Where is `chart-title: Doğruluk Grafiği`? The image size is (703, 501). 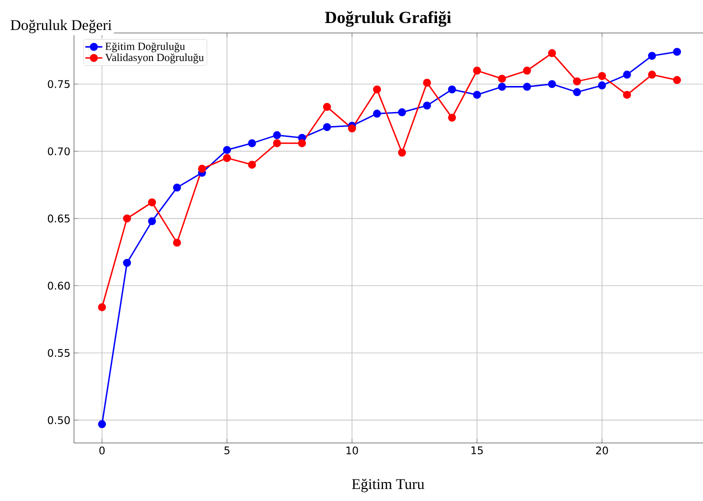
chart-title: Doğruluk Grafiği is located at coordinates (388, 19).